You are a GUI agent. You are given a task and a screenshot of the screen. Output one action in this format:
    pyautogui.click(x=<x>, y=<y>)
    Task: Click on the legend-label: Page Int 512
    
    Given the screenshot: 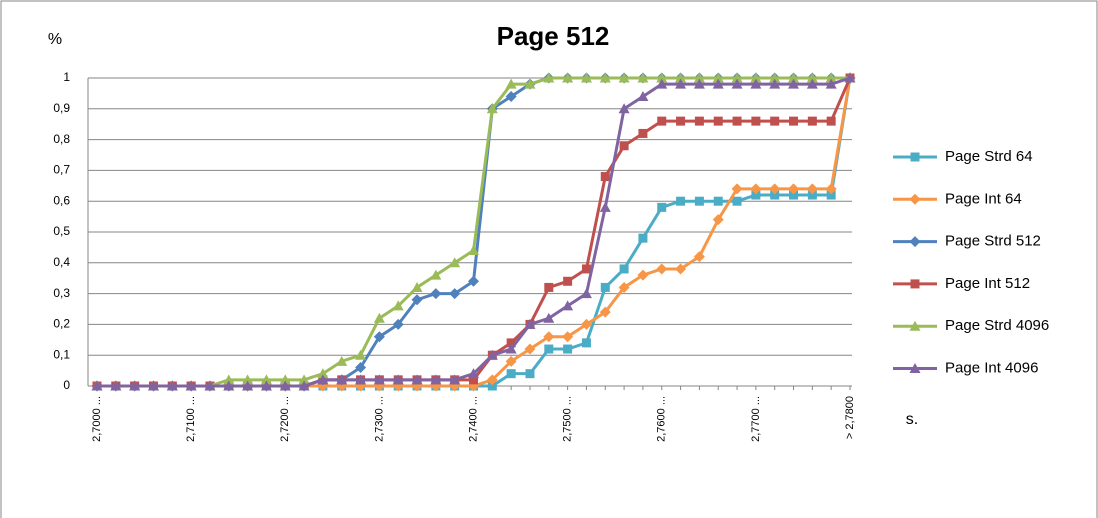 What is the action you would take?
    pyautogui.click(x=987, y=283)
    